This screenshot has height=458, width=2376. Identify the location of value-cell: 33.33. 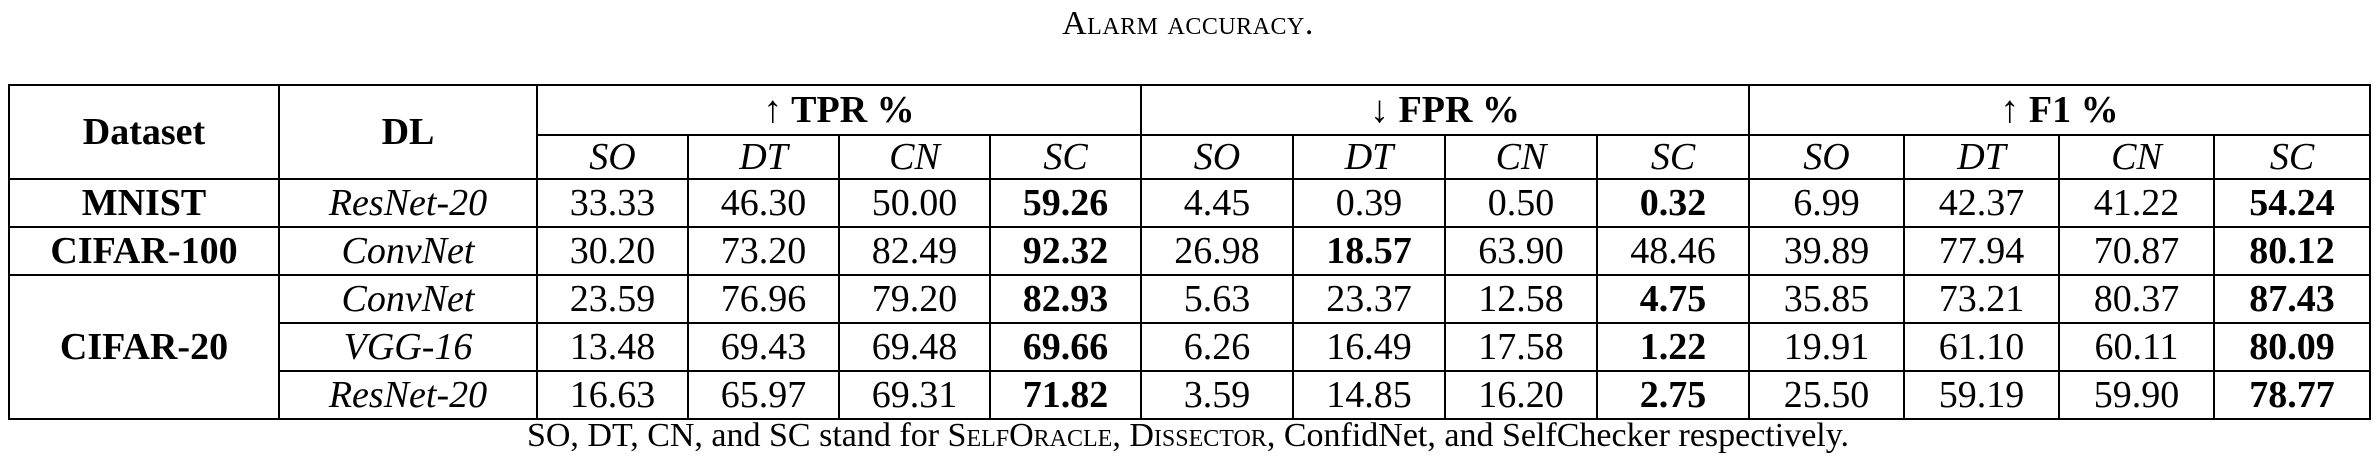
(612, 203).